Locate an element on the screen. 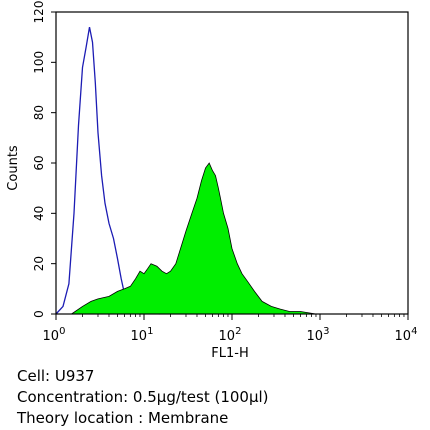 This screenshot has width=430, height=430. x-tick-label: 101 is located at coordinates (142, 335).